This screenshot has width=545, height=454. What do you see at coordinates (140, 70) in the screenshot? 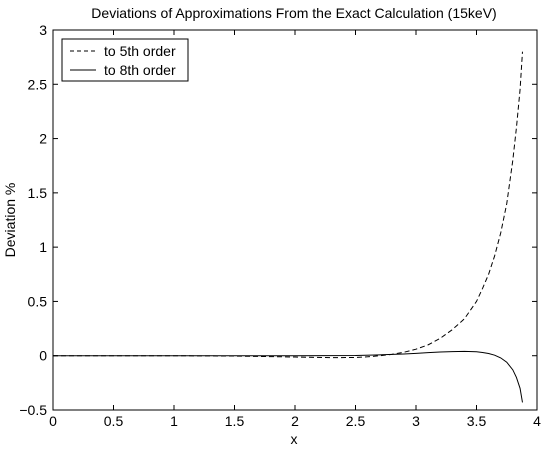
I see `legend-label-to-8th-order: to 8th order` at bounding box center [140, 70].